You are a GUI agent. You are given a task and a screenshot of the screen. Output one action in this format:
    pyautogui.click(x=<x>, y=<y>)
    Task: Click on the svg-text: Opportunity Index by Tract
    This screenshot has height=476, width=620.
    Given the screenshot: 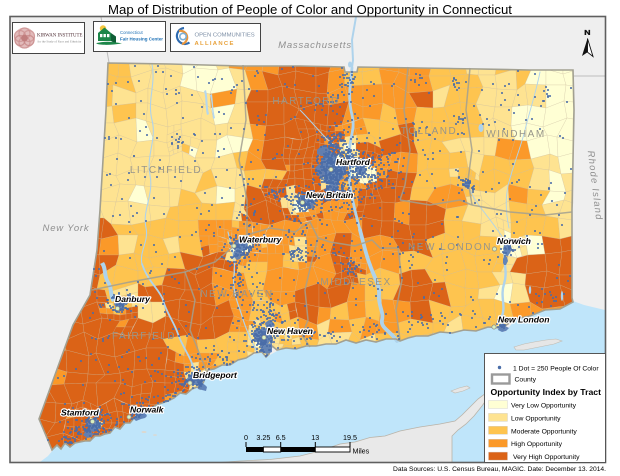 What is the action you would take?
    pyautogui.click(x=545, y=392)
    